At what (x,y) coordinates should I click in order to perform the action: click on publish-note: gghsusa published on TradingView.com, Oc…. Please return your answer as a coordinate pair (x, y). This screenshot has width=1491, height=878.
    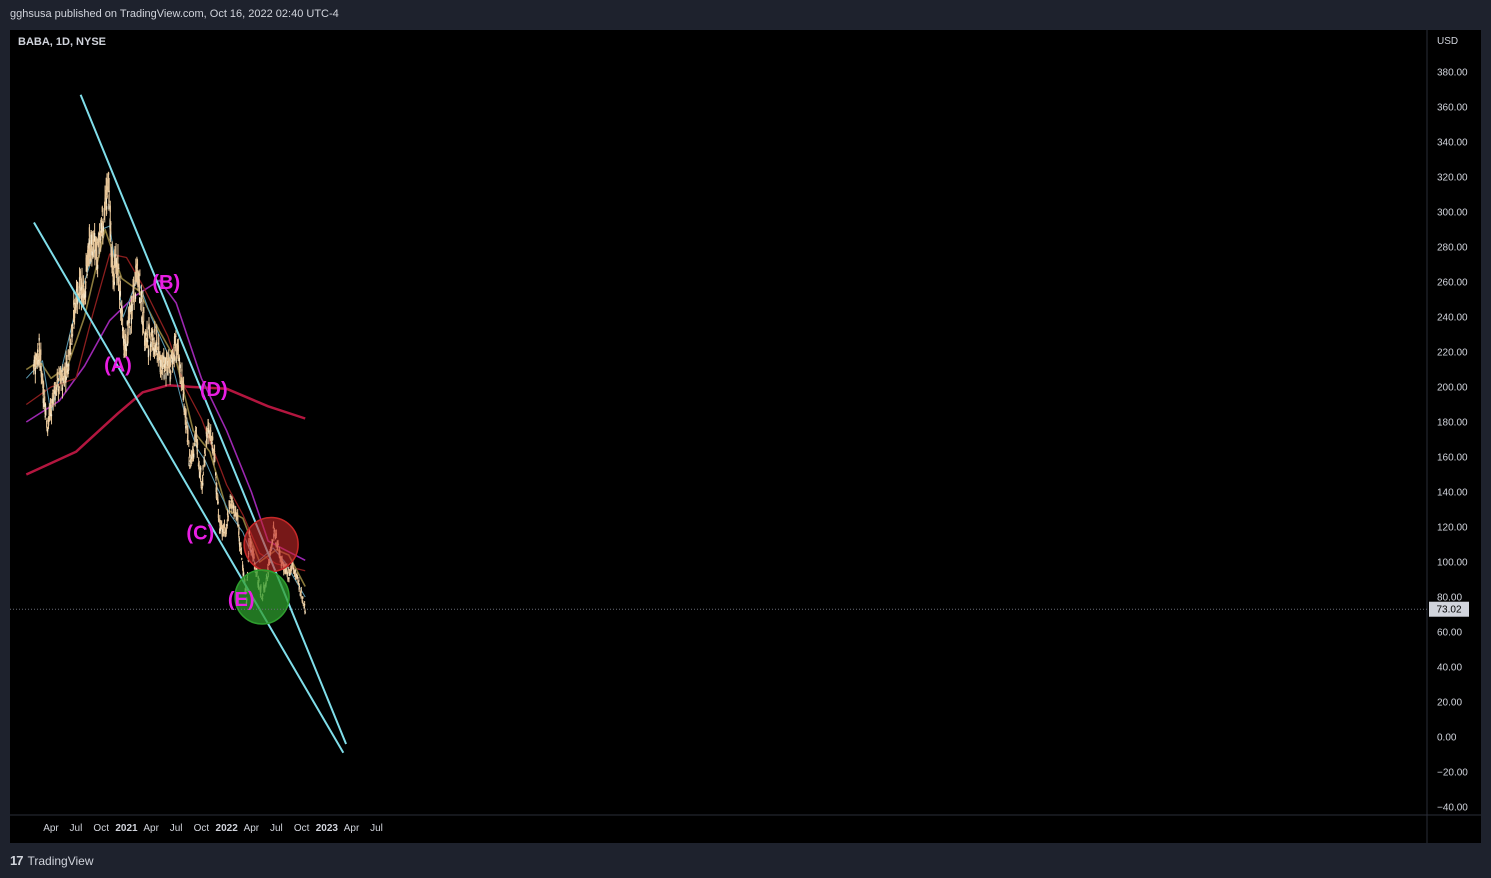
    Looking at the image, I should click on (174, 14).